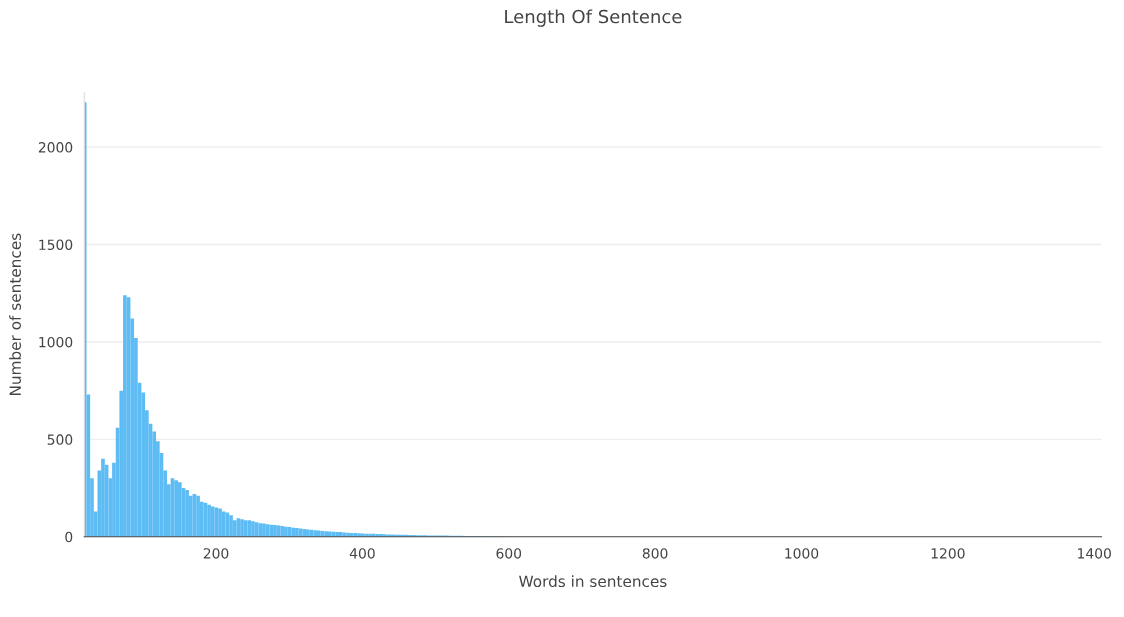 This screenshot has width=1124, height=617. Describe the element at coordinates (216, 553) in the screenshot. I see `x-tick-label: 200` at that location.